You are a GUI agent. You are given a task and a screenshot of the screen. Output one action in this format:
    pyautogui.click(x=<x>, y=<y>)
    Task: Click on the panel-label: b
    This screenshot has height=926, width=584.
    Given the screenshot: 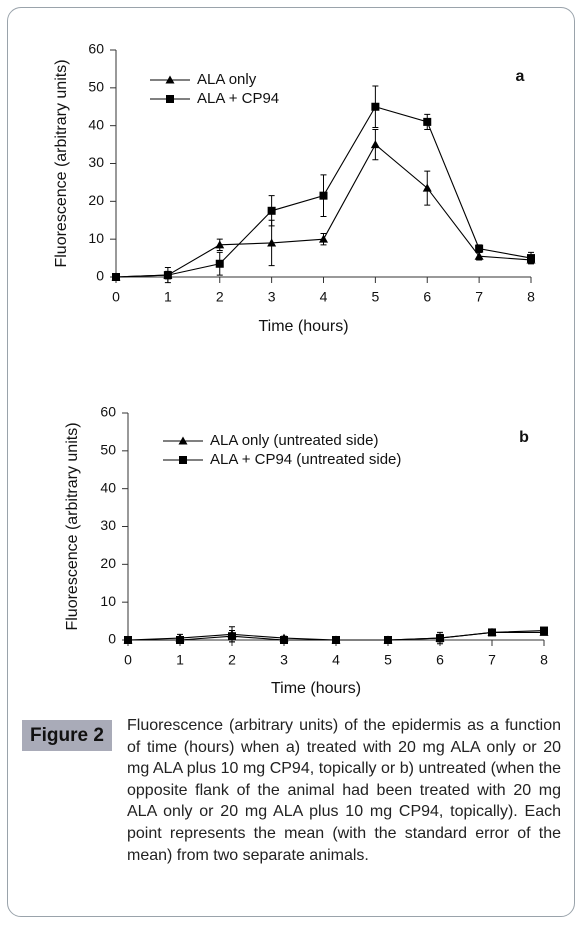 What is the action you would take?
    pyautogui.click(x=524, y=437)
    